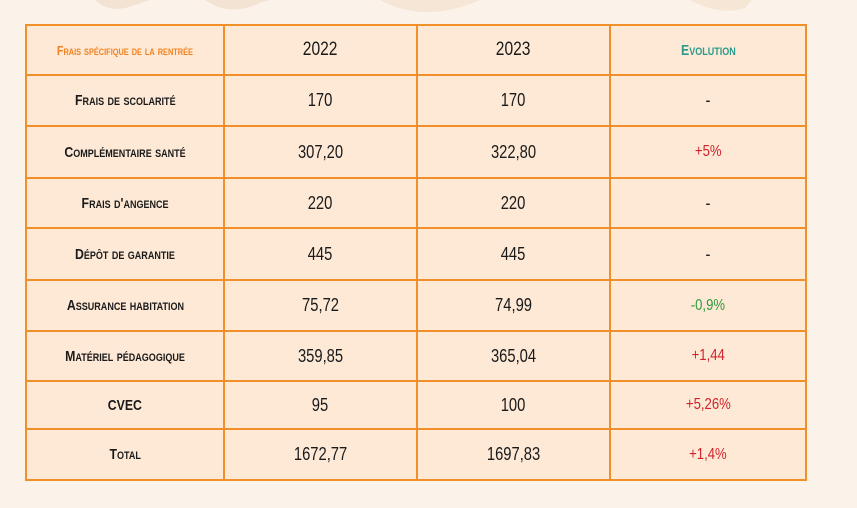  I want to click on value-2023-cell: 170, so click(513, 100).